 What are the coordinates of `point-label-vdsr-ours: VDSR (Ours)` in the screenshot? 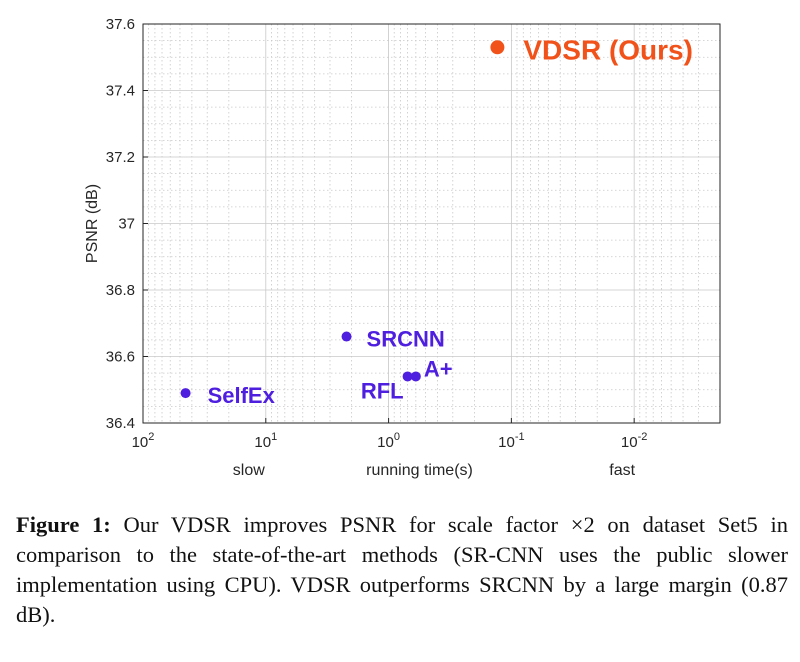 It's located at (608, 49).